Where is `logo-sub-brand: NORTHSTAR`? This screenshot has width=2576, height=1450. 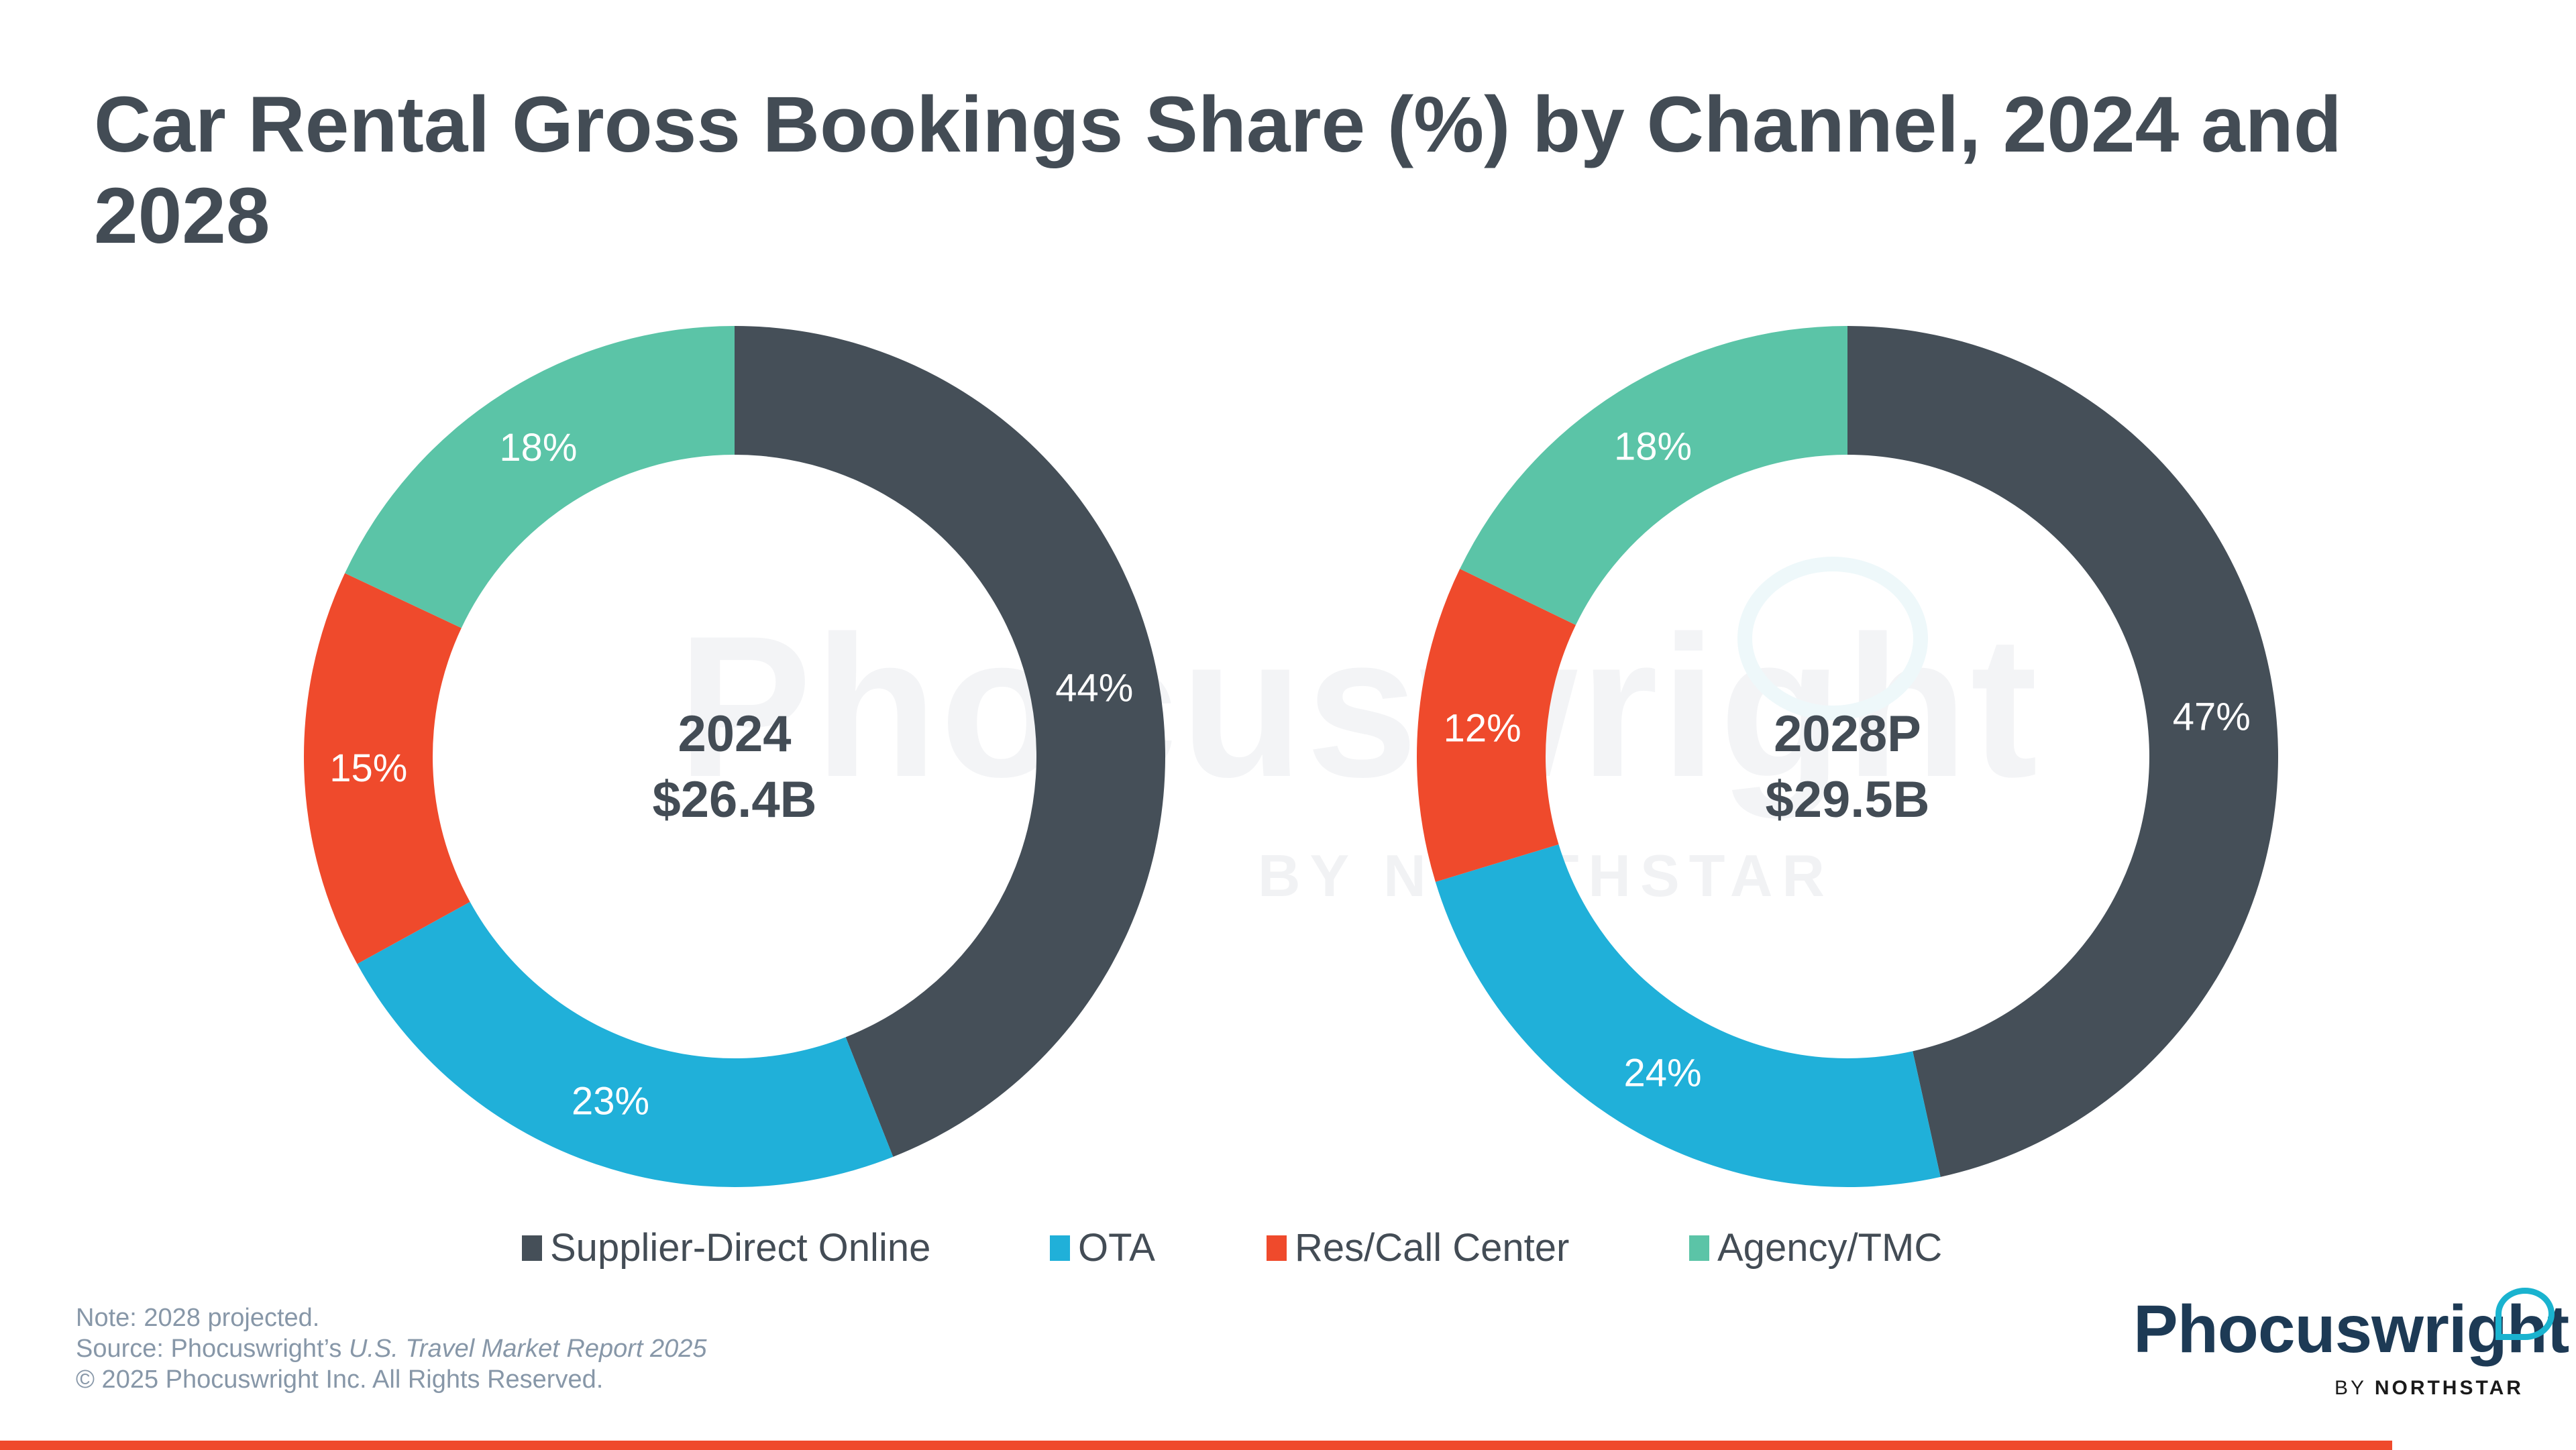
logo-sub-brand: NORTHSTAR is located at coordinates (2449, 1388).